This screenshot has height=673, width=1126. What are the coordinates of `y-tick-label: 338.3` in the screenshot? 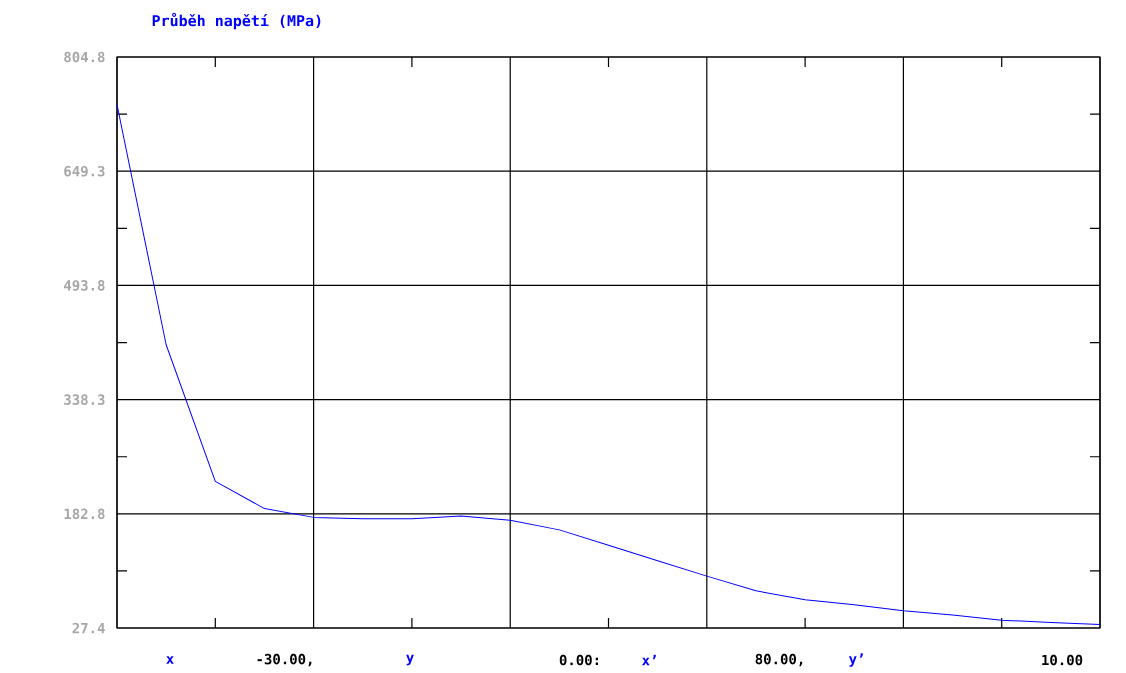 It's located at (84, 399).